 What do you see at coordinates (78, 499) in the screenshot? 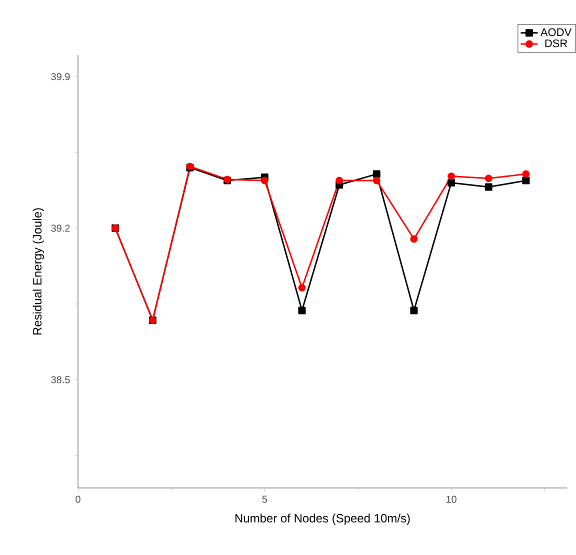
I see `x-tick-label: 0` at bounding box center [78, 499].